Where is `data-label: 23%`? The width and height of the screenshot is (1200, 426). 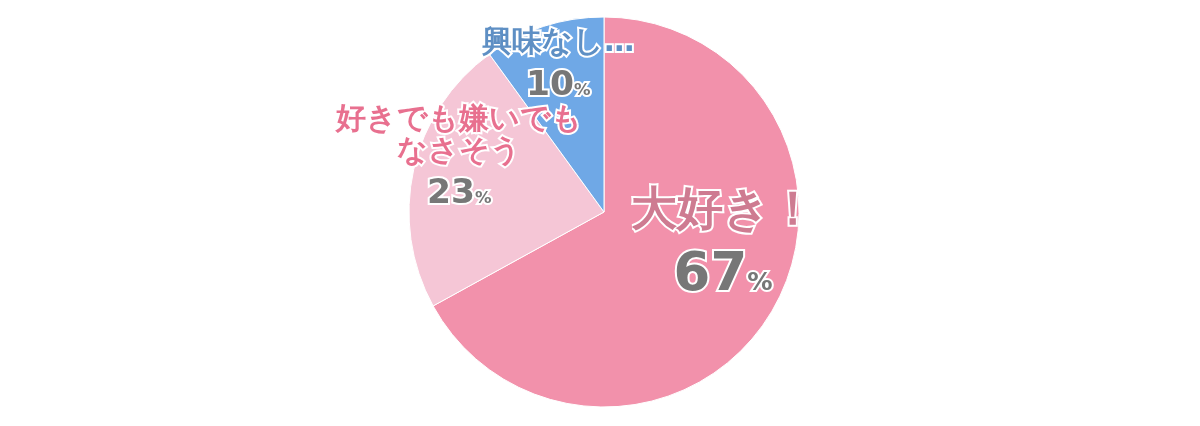
data-label: 23% is located at coordinates (460, 191).